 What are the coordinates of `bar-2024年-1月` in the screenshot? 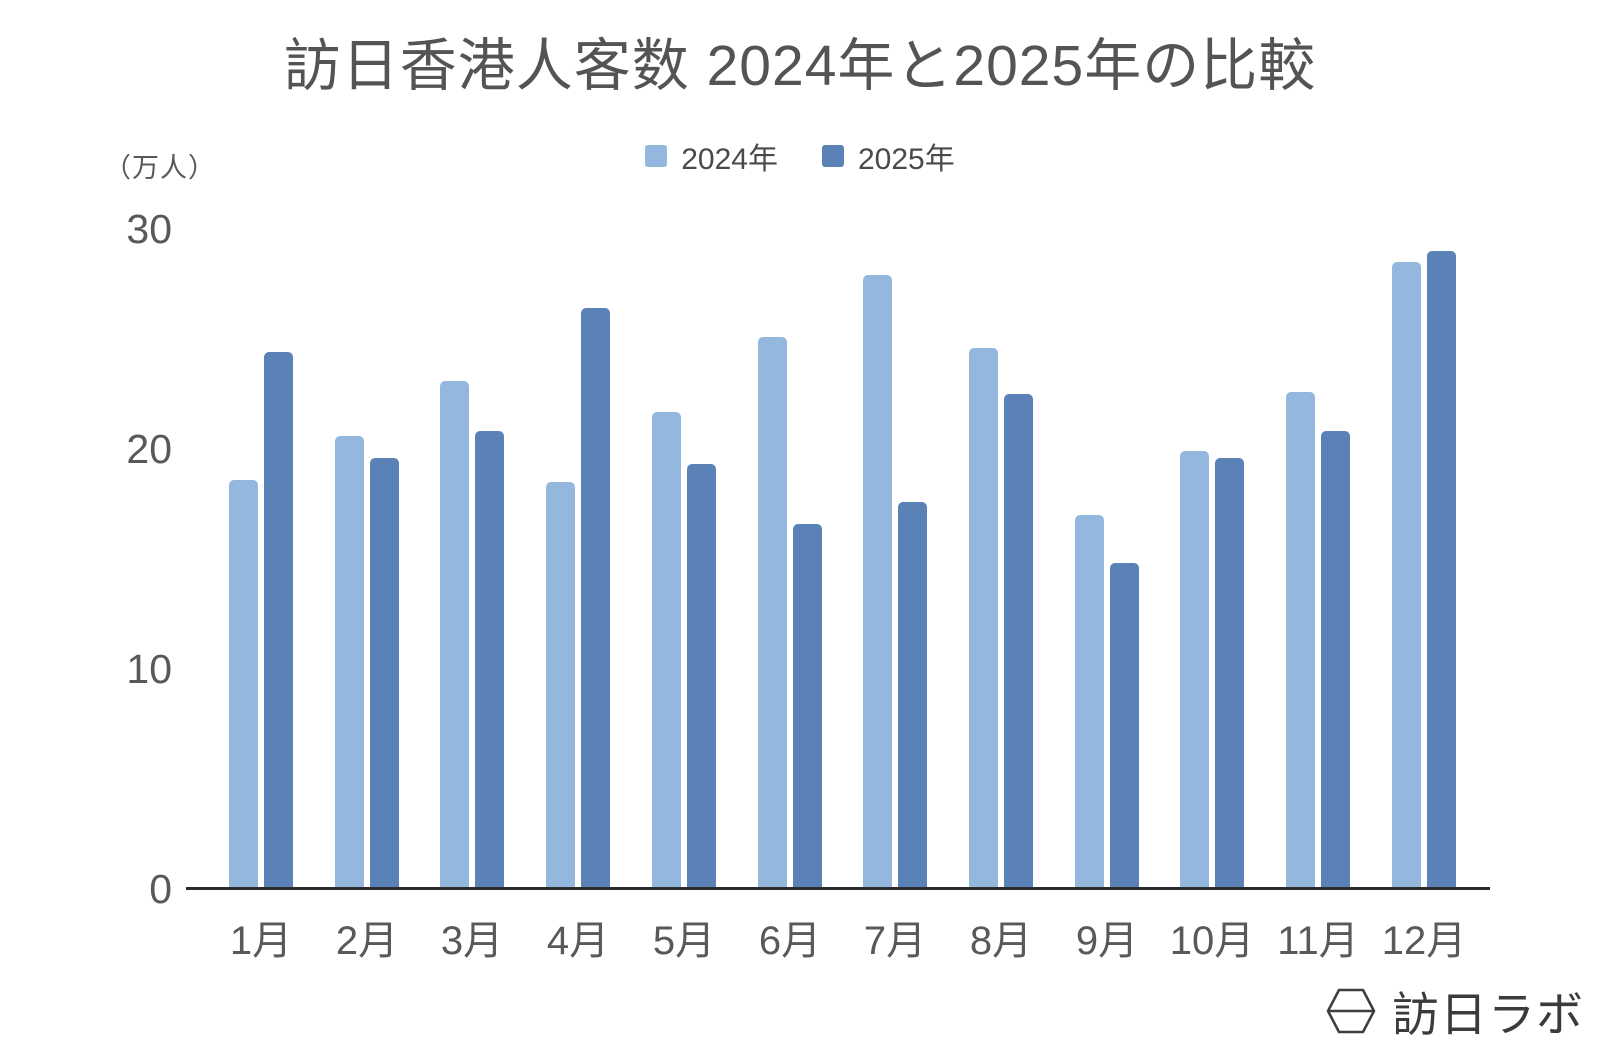 It's located at (243, 684).